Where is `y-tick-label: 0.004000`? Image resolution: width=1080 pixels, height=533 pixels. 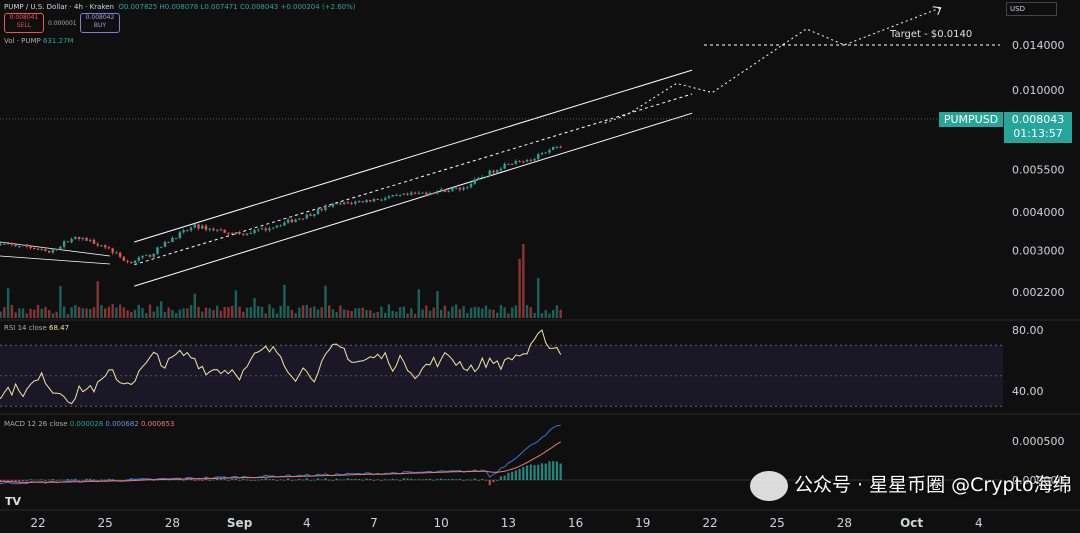
y-tick-label: 0.004000 is located at coordinates (1038, 212).